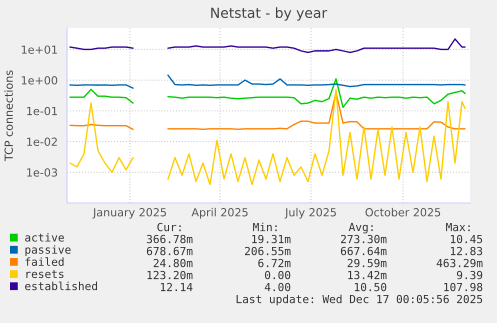 The width and height of the screenshot is (497, 323). What do you see at coordinates (274, 263) in the screenshot?
I see `text: 6.72m` at bounding box center [274, 263].